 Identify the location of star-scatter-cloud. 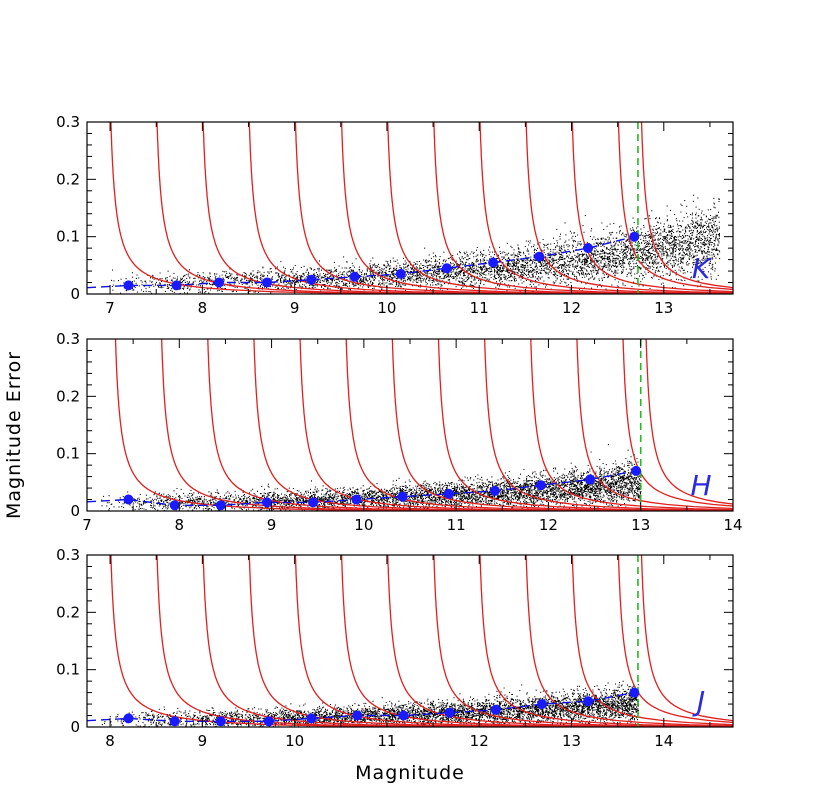
(413, 244).